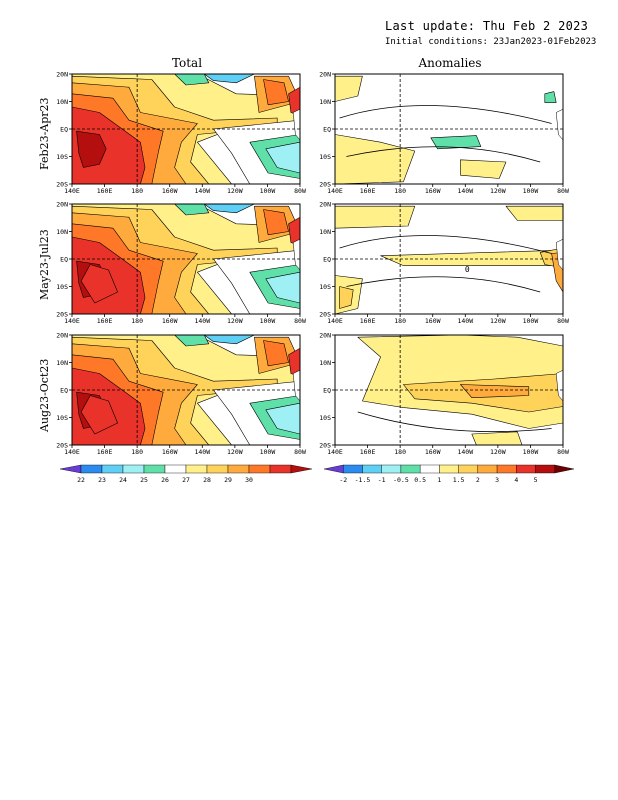  I want to click on colorbar-label: 23, so click(102, 480).